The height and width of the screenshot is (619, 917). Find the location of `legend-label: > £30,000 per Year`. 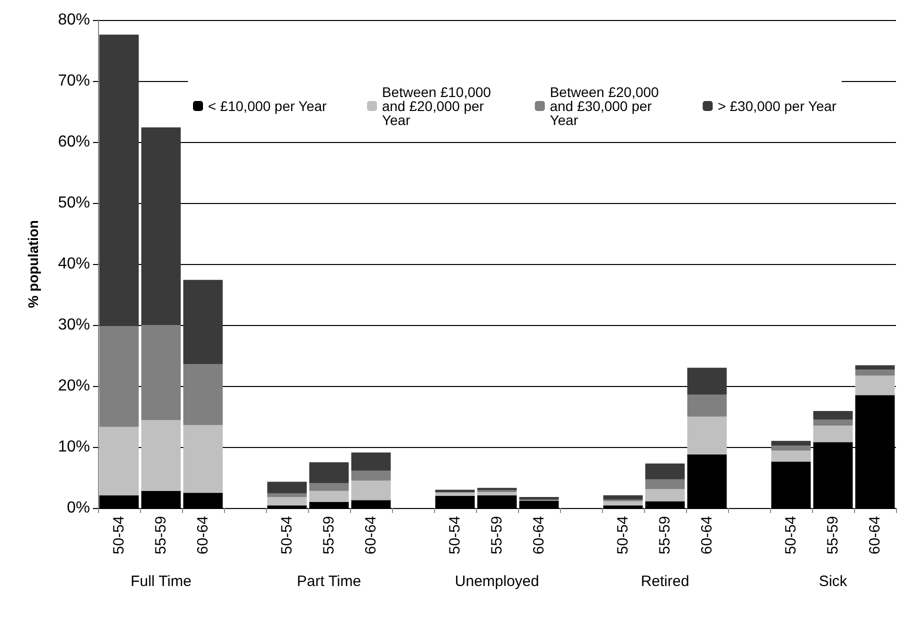

legend-label: > £30,000 per Year is located at coordinates (777, 106).